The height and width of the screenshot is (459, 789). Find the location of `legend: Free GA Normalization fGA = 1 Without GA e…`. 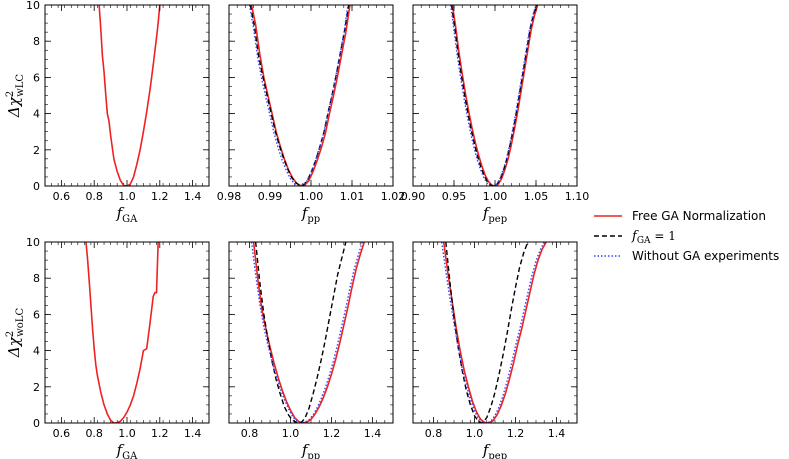

legend: Free GA Normalization fGA = 1 Without GA e… is located at coordinates (686, 236).